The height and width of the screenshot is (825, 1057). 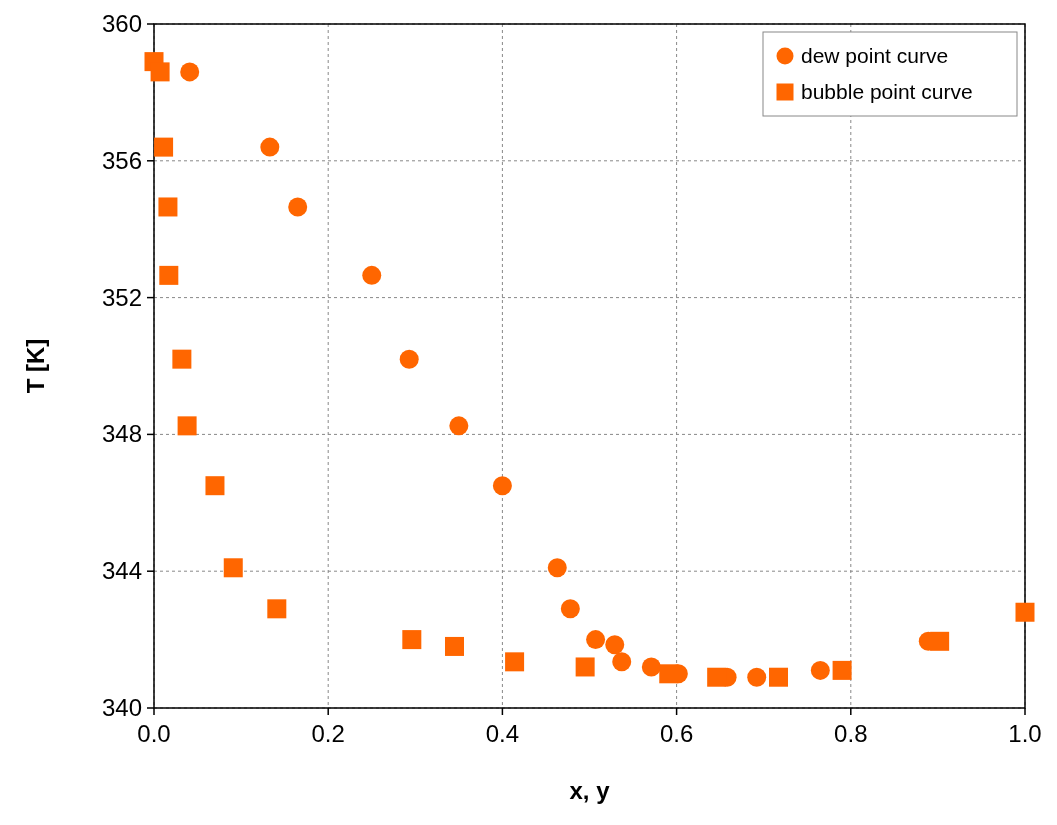 I want to click on y-axis-title: T [K], so click(x=35, y=366).